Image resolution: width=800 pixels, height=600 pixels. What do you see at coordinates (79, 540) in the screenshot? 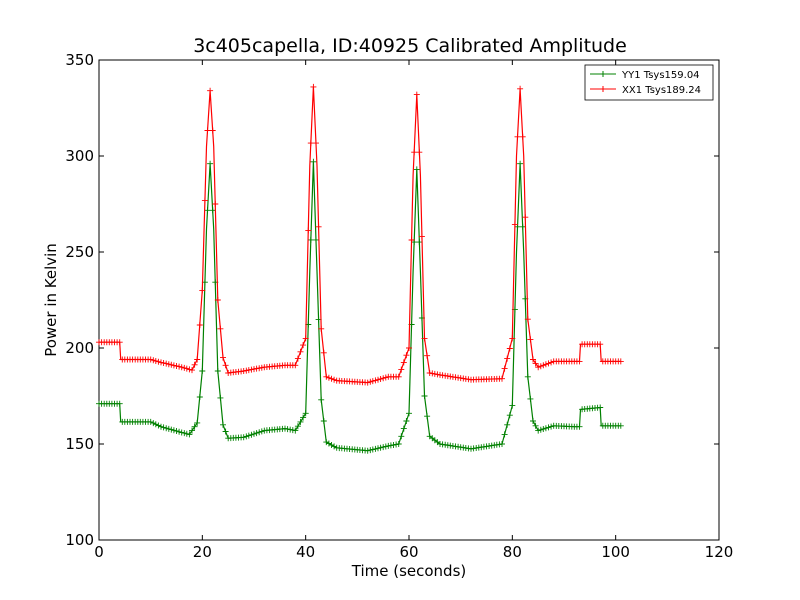
I see `y-tick-label: 100` at bounding box center [79, 540].